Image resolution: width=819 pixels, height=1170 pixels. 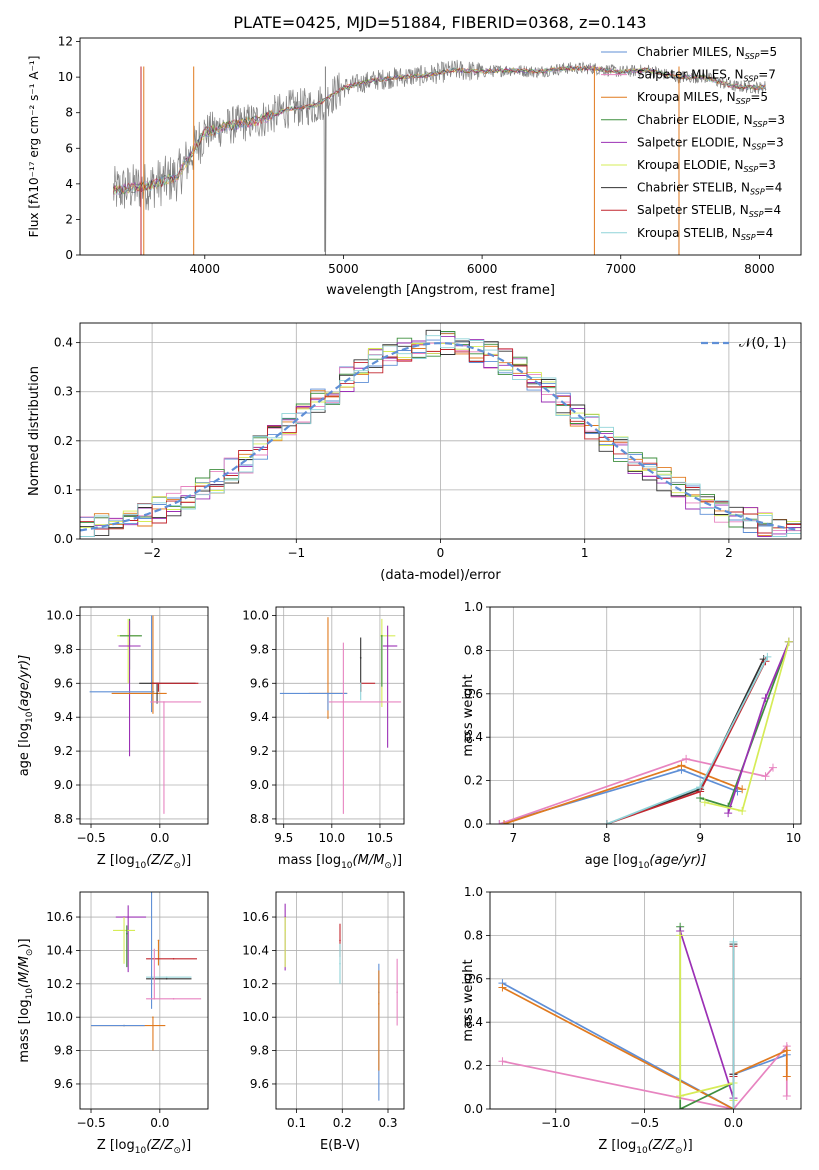 What do you see at coordinates (473, 1109) in the screenshot?
I see `y-tick-label: 0.0` at bounding box center [473, 1109].